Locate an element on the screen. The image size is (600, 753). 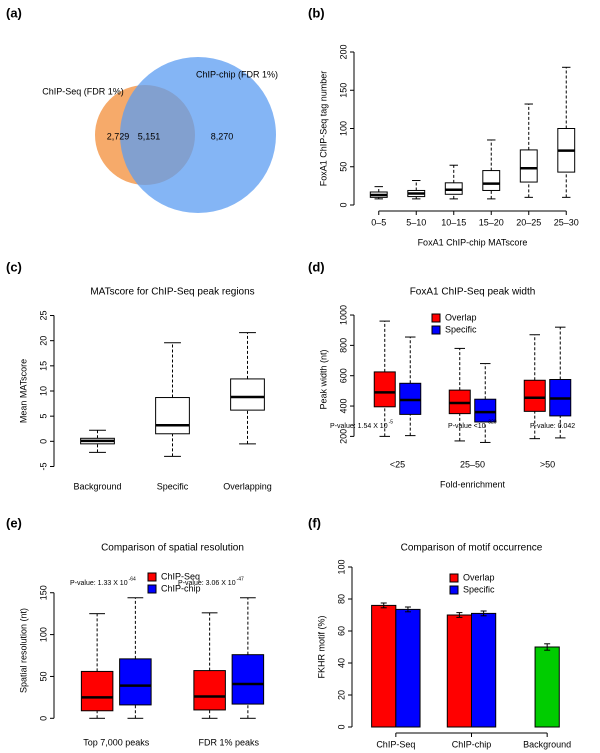
y-axis-label: FoxA1 ChIP-Seq tag number is located at coordinates (323, 129).